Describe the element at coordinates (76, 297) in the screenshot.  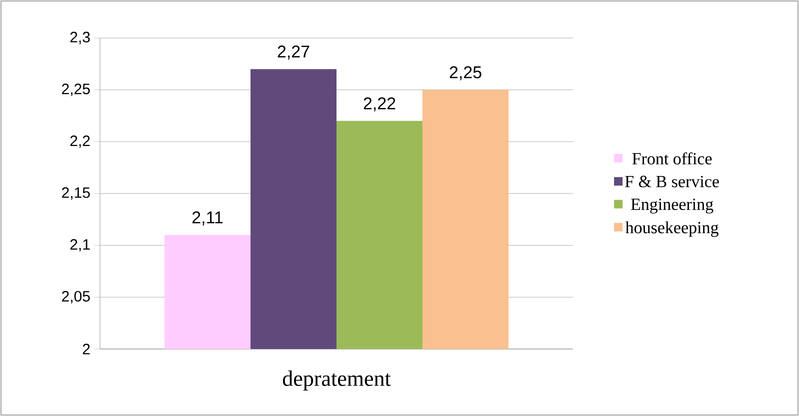
I see `y-tick-label: 2,05` at that location.